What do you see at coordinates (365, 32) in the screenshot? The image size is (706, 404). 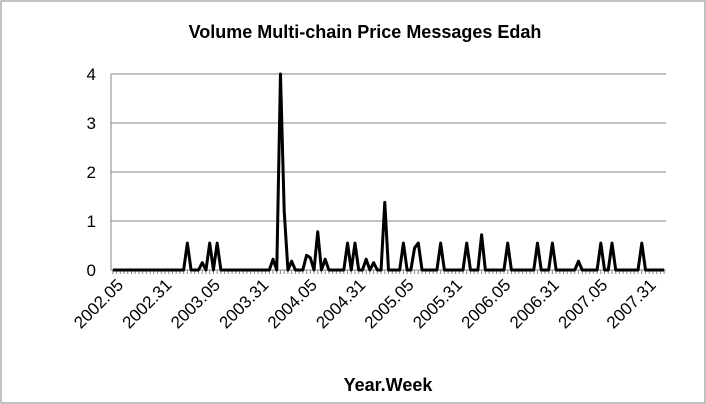 I see `chart-title: Volume Multi-chain Price Messages Edah` at bounding box center [365, 32].